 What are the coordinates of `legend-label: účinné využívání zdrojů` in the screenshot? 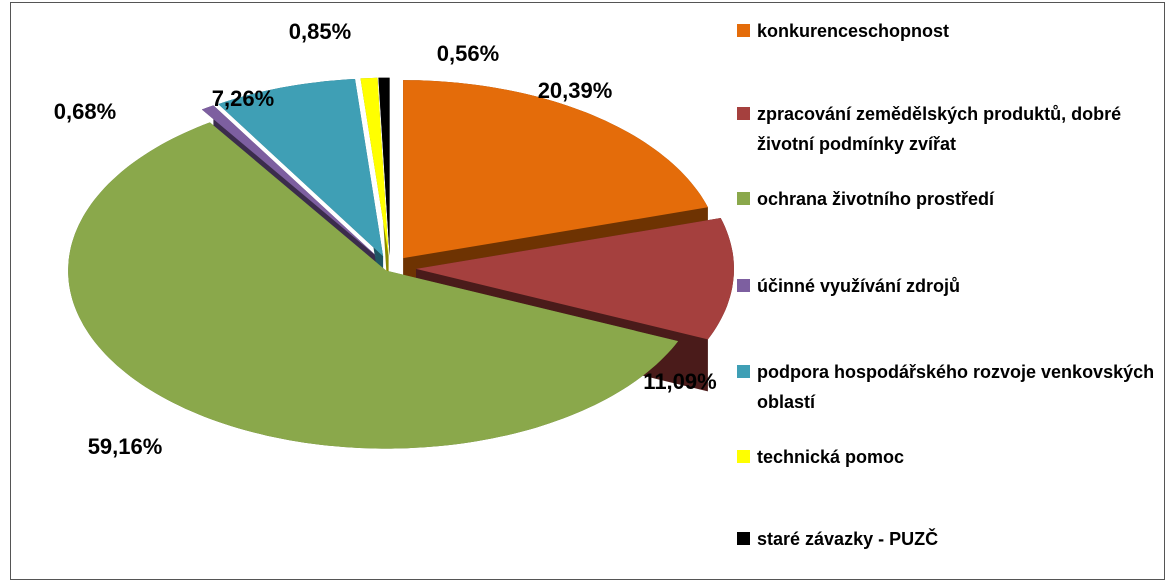 It's located at (859, 286).